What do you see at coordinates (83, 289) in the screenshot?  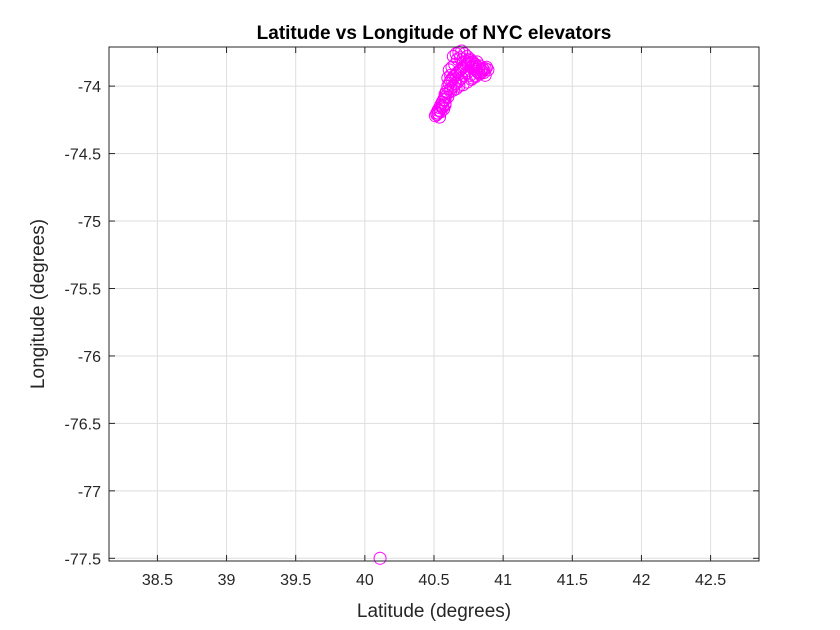 I see `y-tick-label: -75.5` at bounding box center [83, 289].